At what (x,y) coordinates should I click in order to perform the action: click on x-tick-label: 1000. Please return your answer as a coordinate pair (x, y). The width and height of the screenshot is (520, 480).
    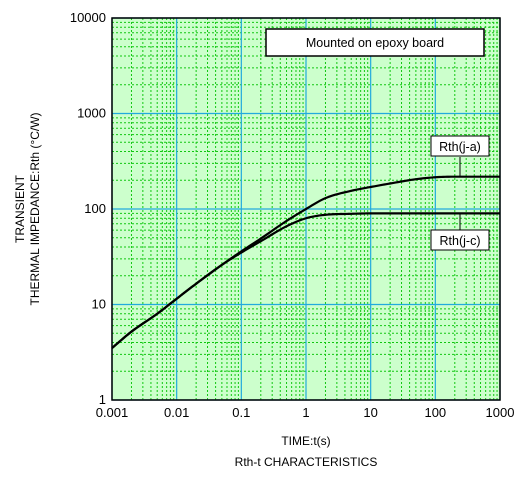
    Looking at the image, I should click on (500, 412).